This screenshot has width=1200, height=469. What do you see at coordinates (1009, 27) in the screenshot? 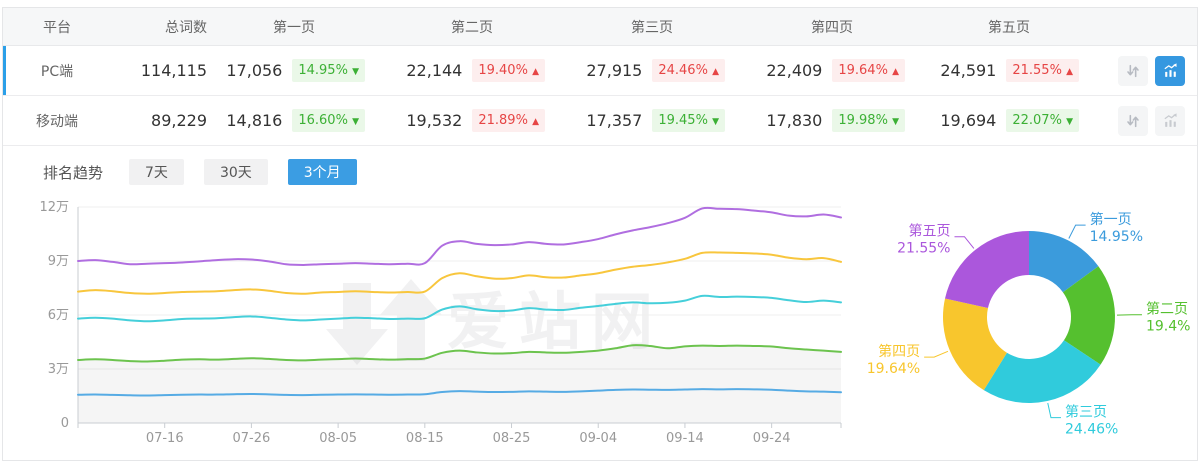
I see `col-header-page5: 第五页` at bounding box center [1009, 27].